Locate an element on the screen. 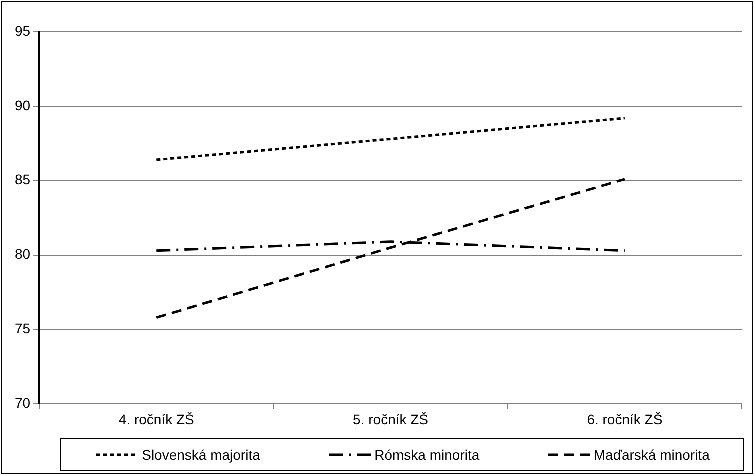  x-tick-label: 6. ročník ZŠ is located at coordinates (625, 419).